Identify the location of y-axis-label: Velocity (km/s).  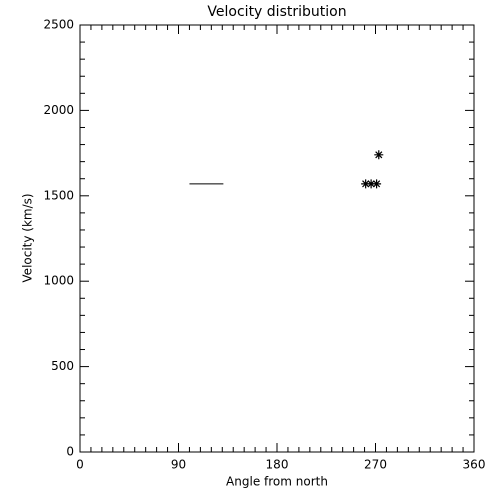
(28, 237).